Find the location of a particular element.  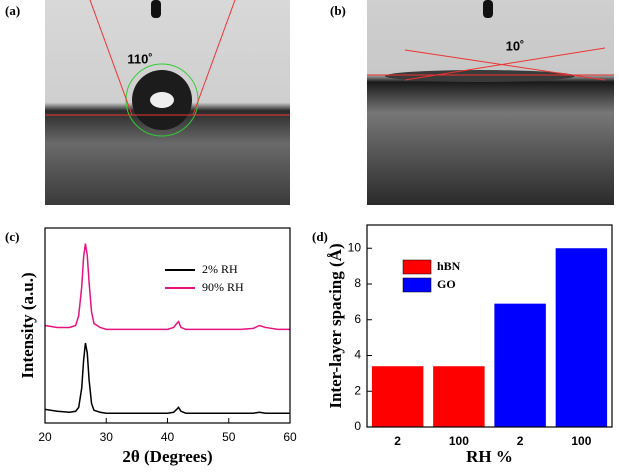

y-axis-title: Intensity (a.u.) is located at coordinates (27, 325).